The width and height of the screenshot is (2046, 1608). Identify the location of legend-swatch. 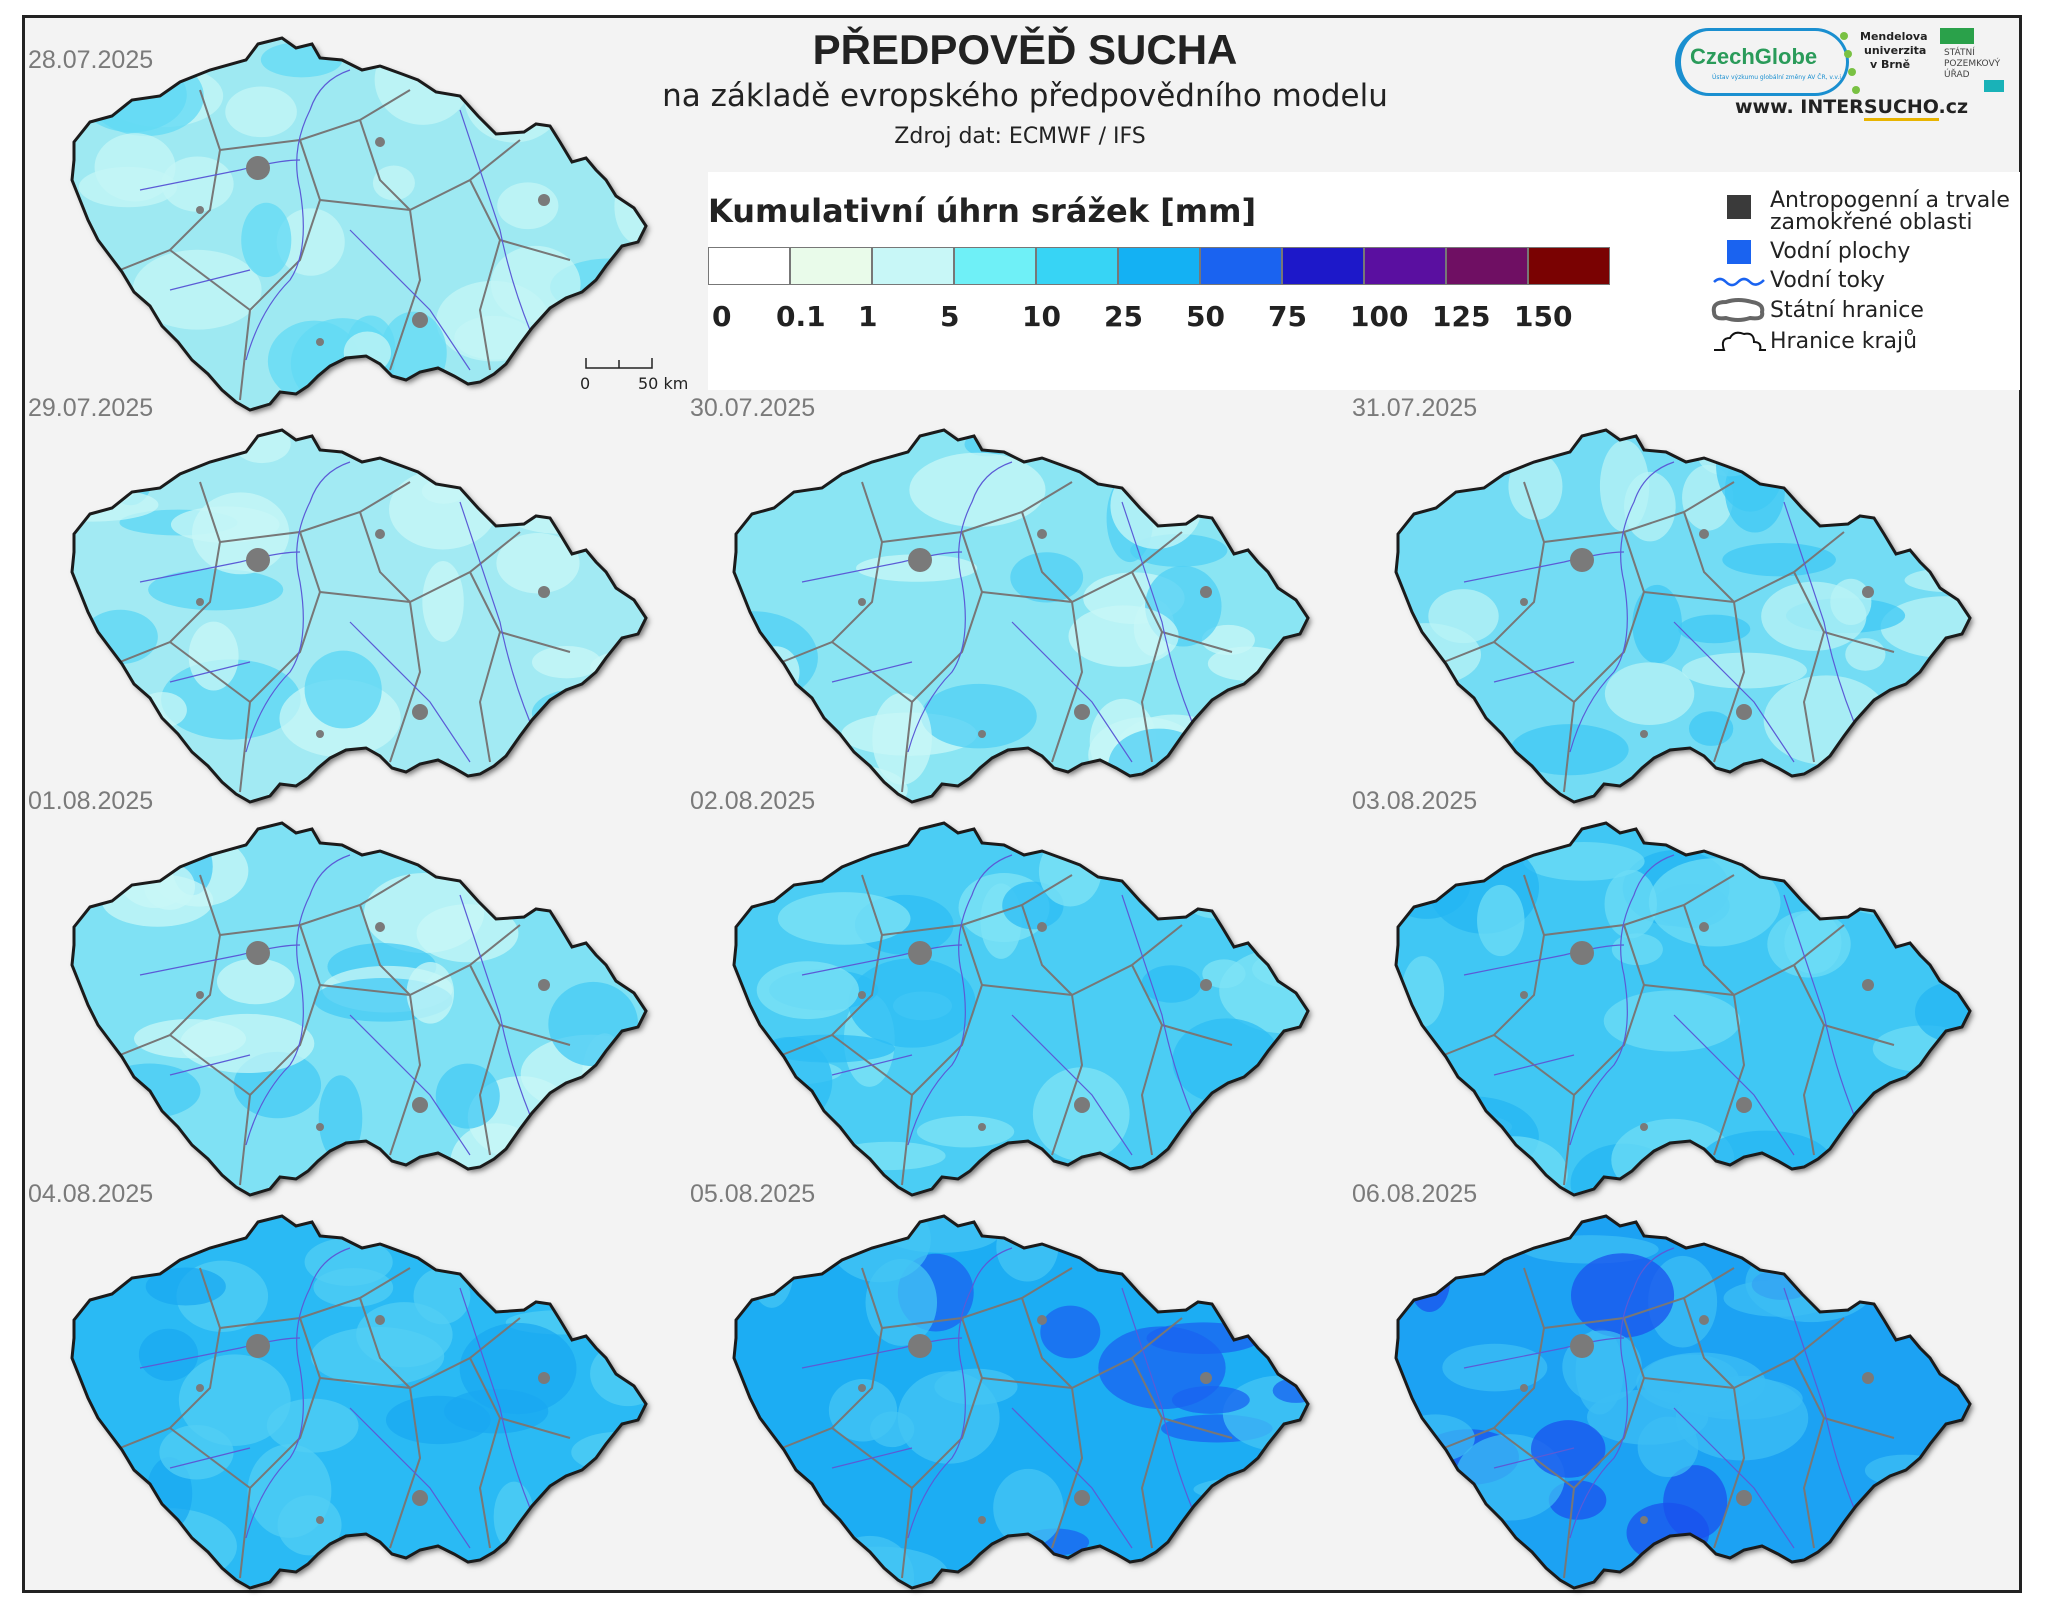
(1405, 266).